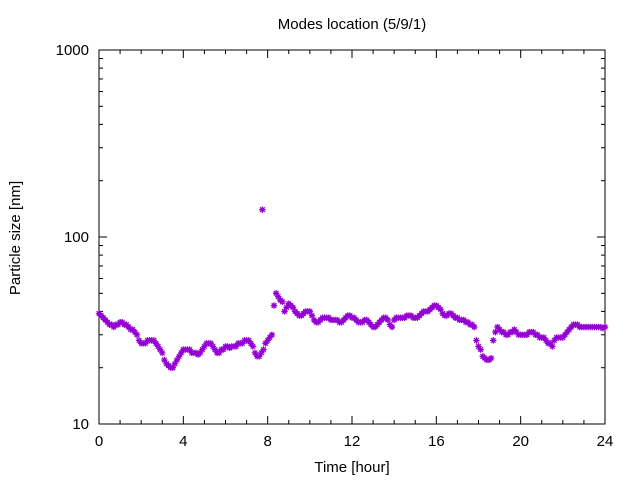  What do you see at coordinates (352, 24) in the screenshot?
I see `chart-title: Modes location (5/9/1)` at bounding box center [352, 24].